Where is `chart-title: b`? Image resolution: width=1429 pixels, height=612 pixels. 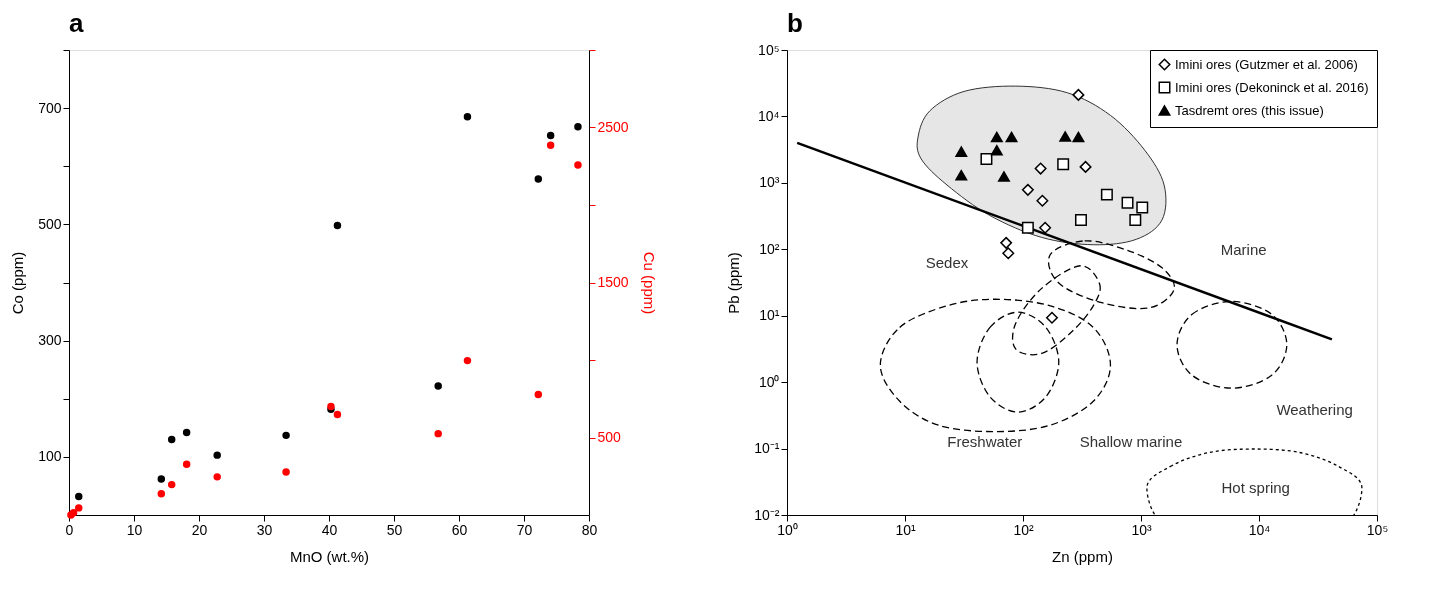 chart-title: b is located at coordinates (795, 23).